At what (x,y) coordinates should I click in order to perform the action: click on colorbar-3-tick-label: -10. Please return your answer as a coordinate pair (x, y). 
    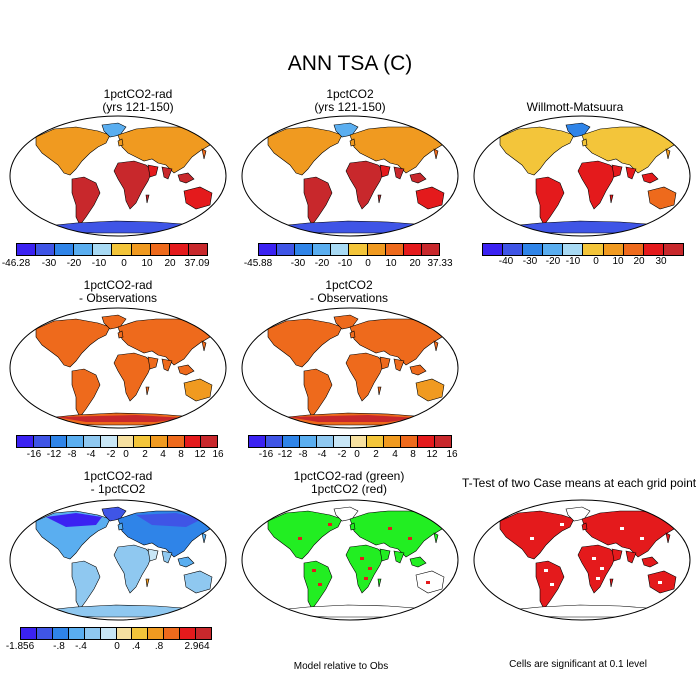
    Looking at the image, I should click on (573, 261).